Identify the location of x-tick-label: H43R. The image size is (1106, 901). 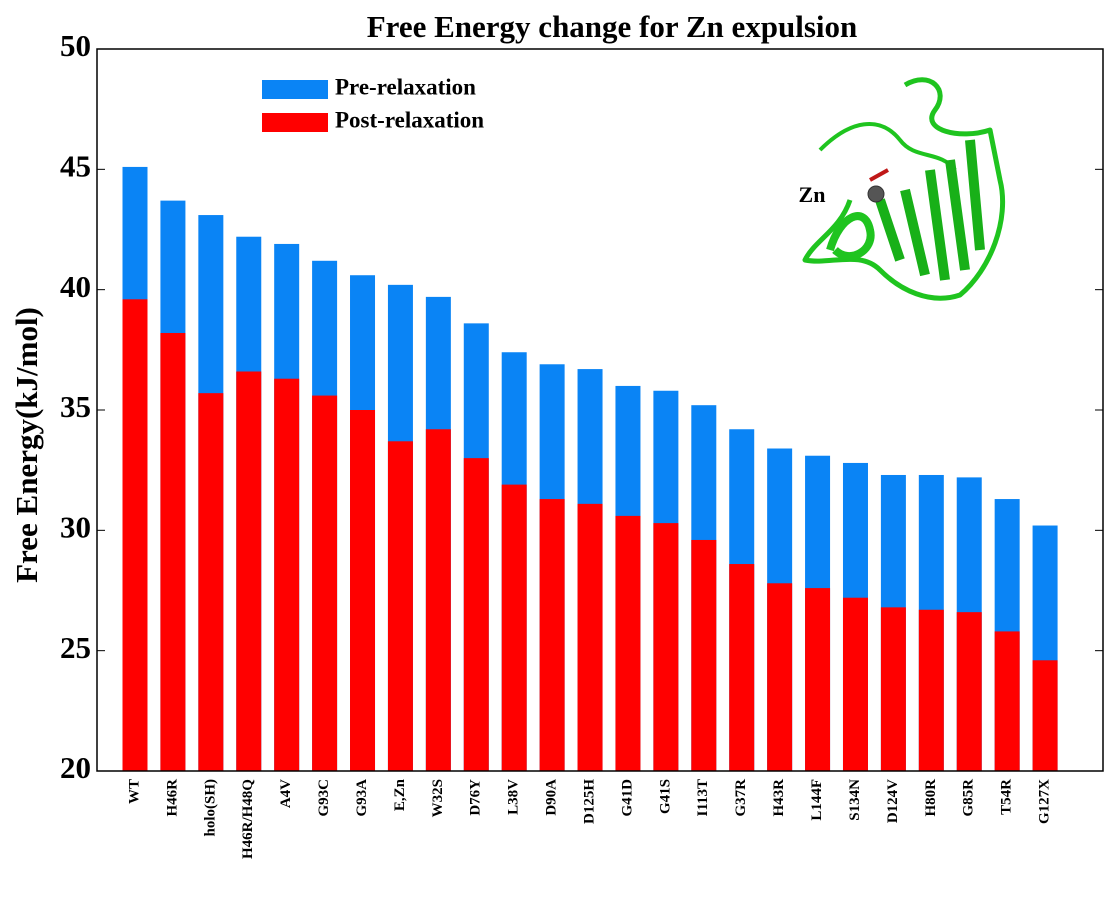
(779, 798).